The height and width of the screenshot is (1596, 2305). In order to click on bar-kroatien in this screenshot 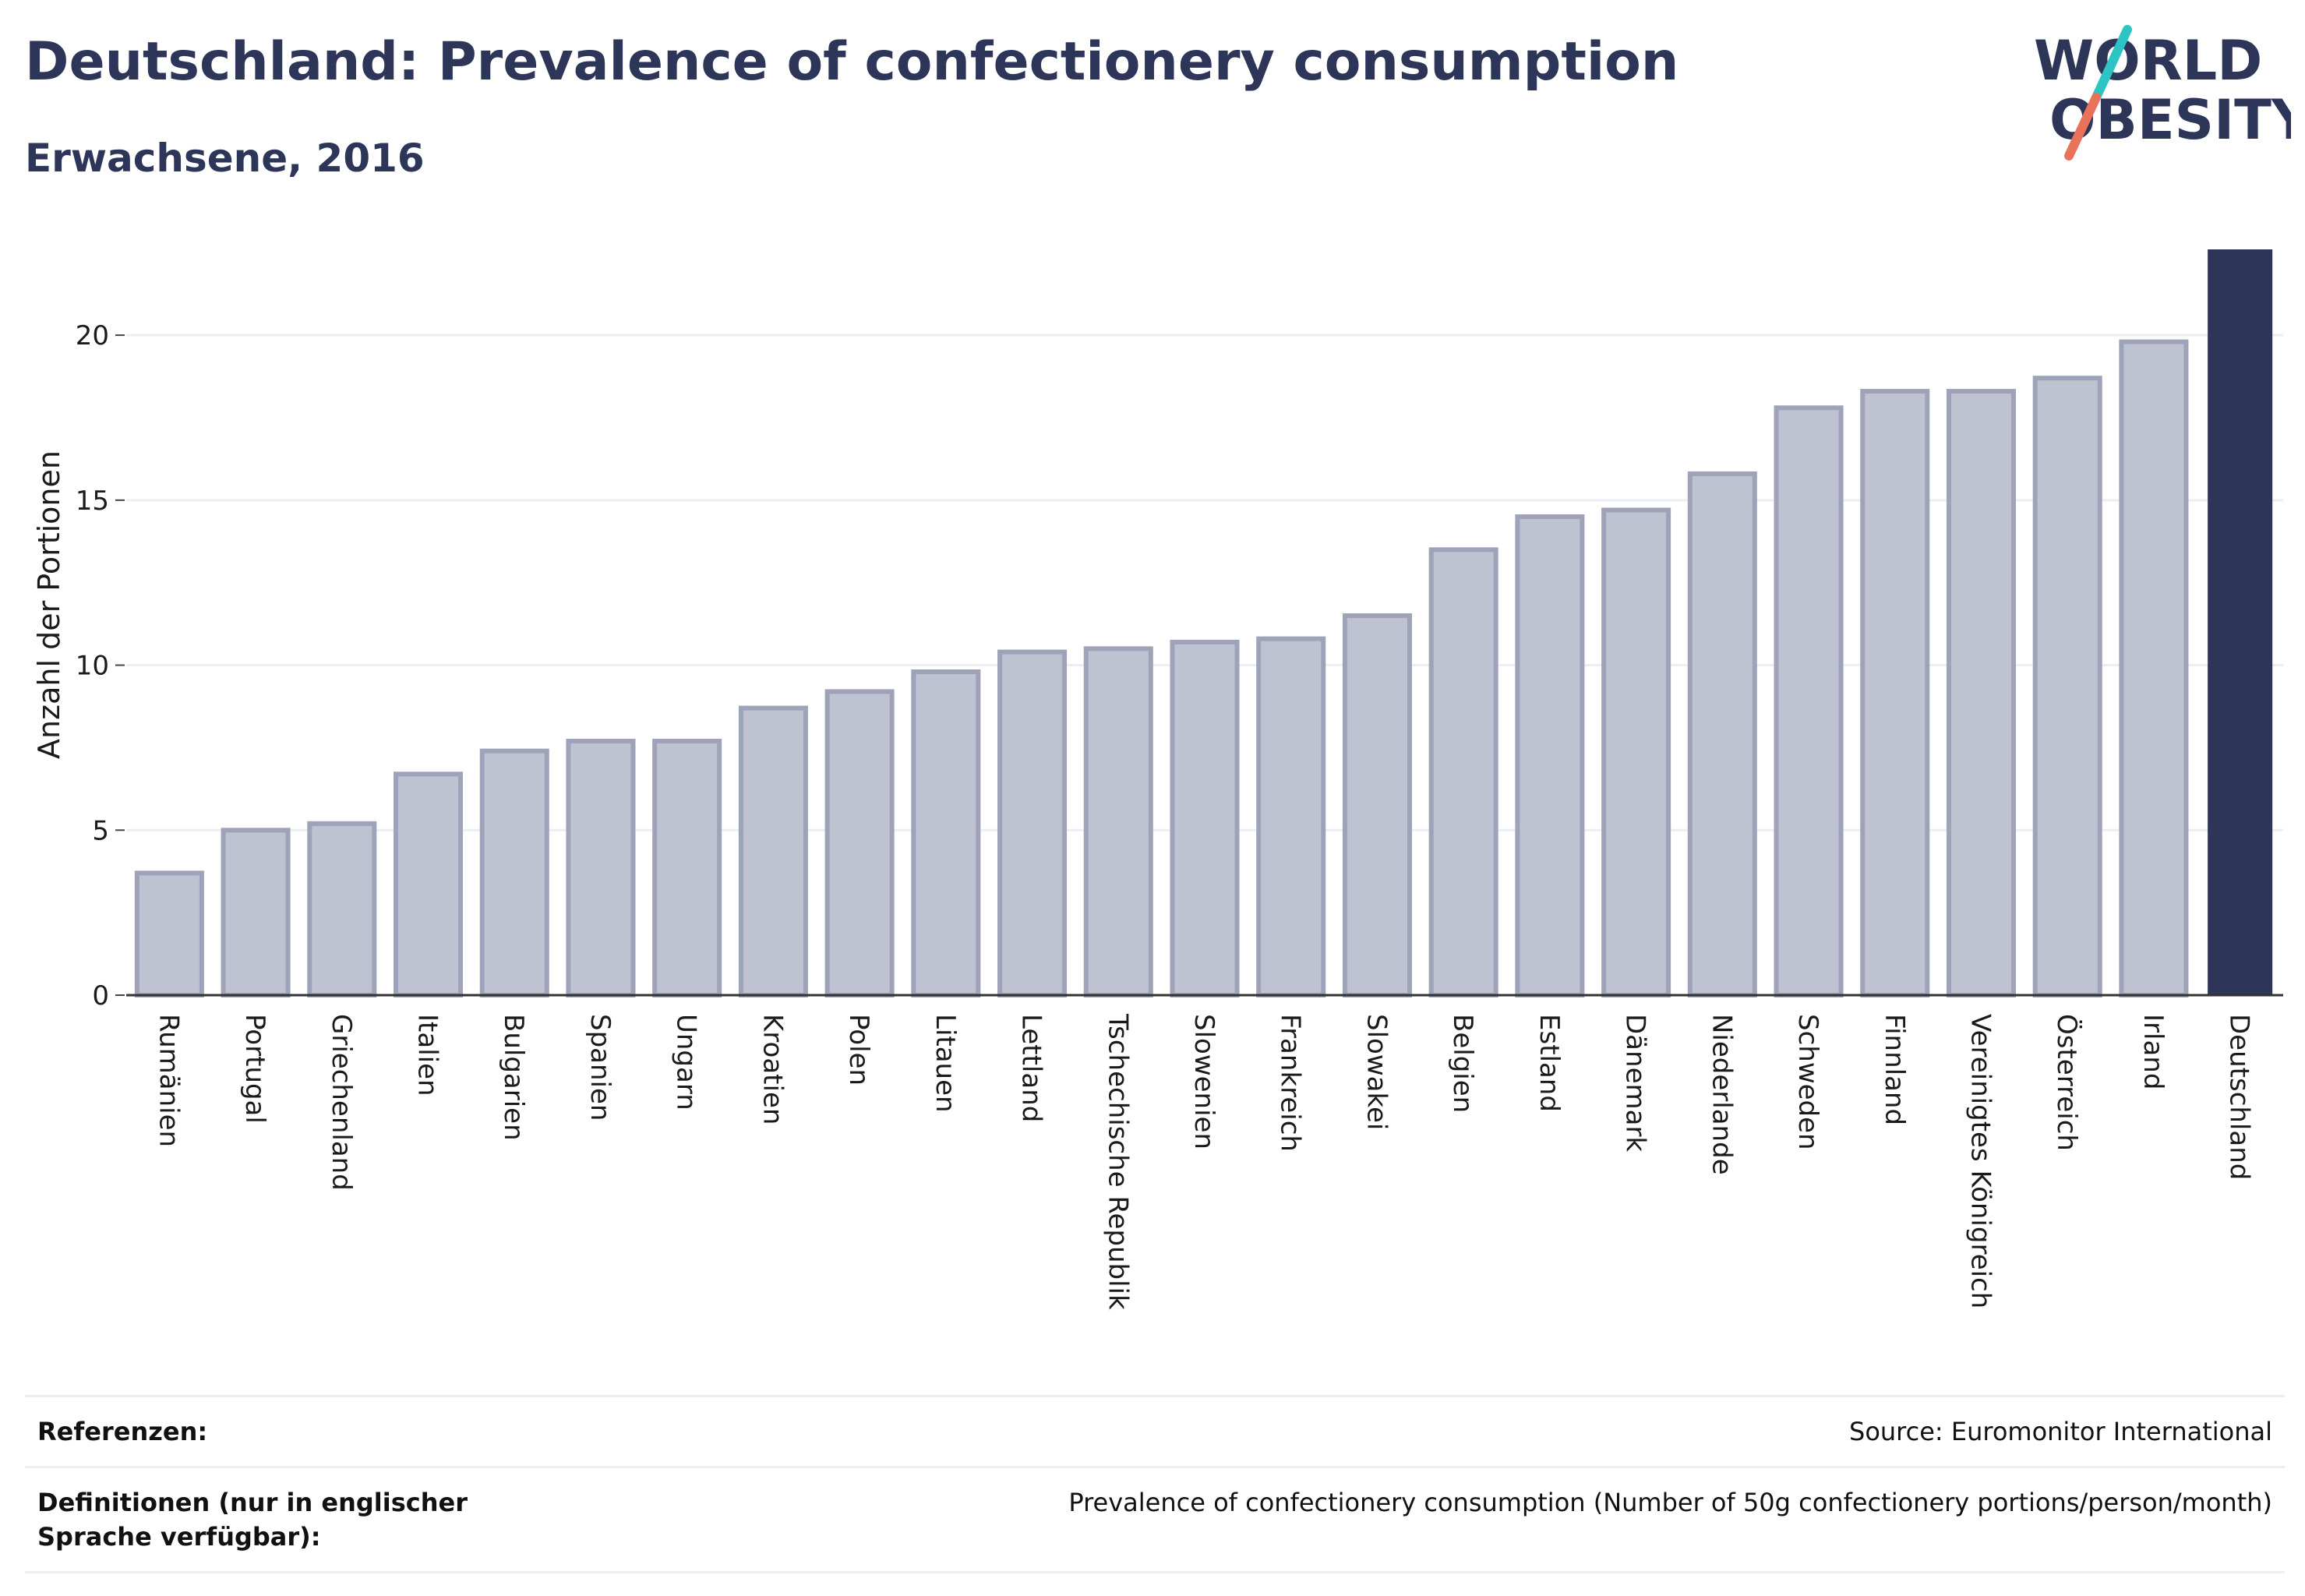, I will do `click(773, 851)`.